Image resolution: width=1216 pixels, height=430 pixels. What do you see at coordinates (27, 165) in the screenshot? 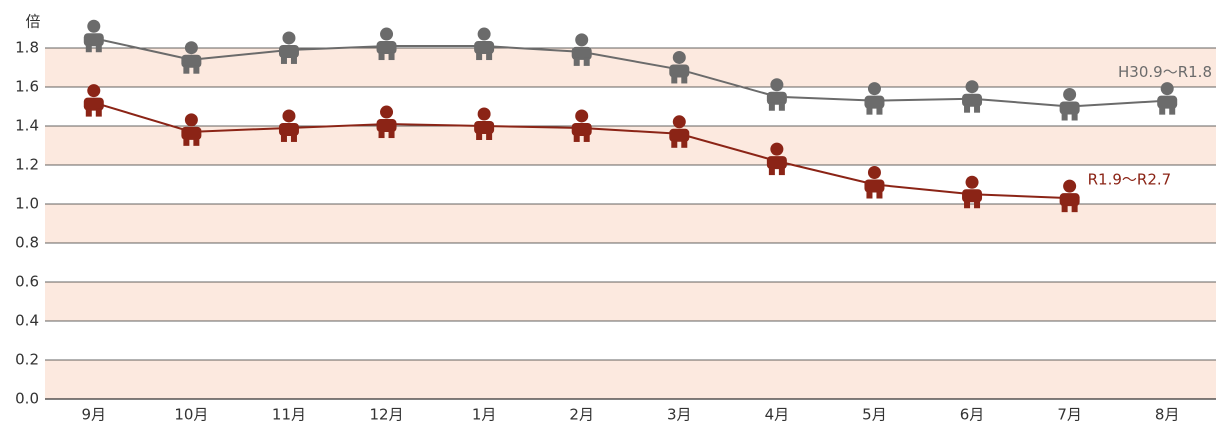
I see `y-tick-label: 1.2` at bounding box center [27, 165].